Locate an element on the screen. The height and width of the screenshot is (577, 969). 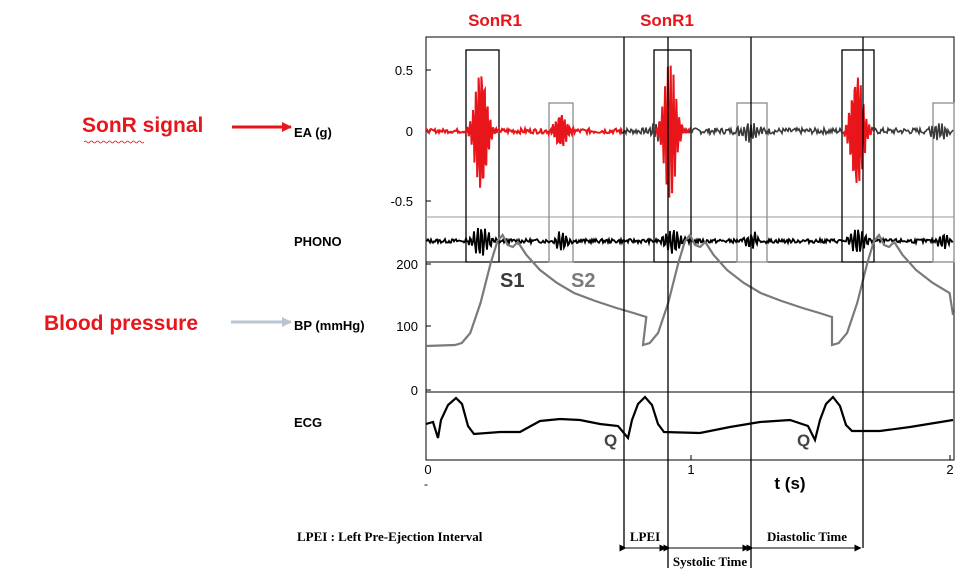
blood-pressure-annotation: Blood pressure is located at coordinates (121, 323).